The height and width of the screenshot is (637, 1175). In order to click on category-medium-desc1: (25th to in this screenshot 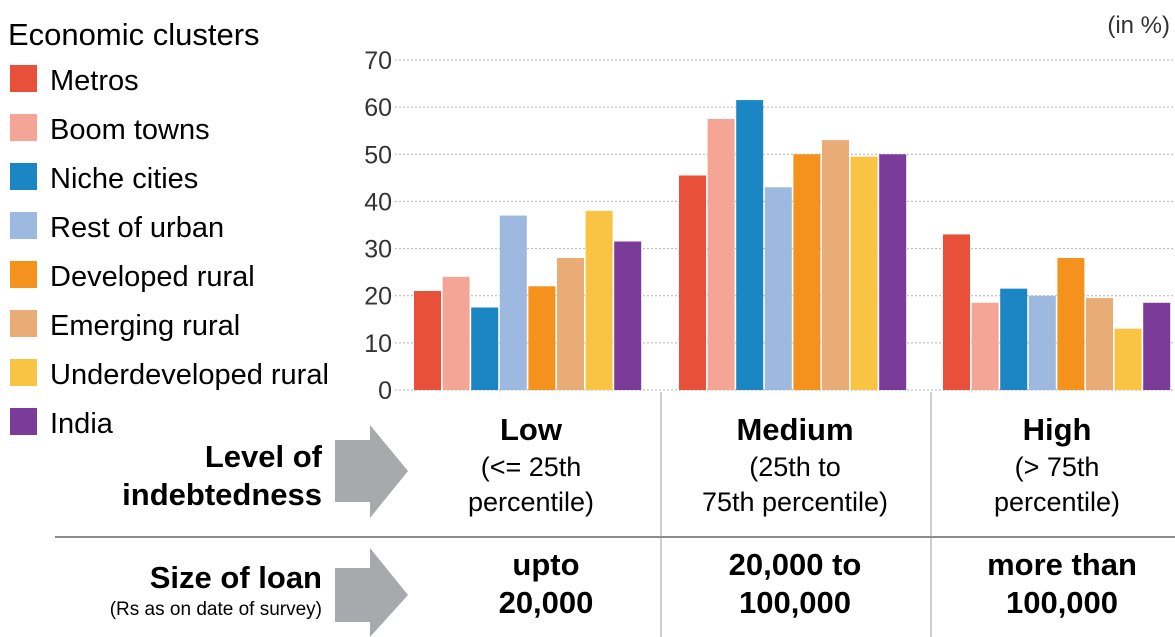, I will do `click(795, 467)`.